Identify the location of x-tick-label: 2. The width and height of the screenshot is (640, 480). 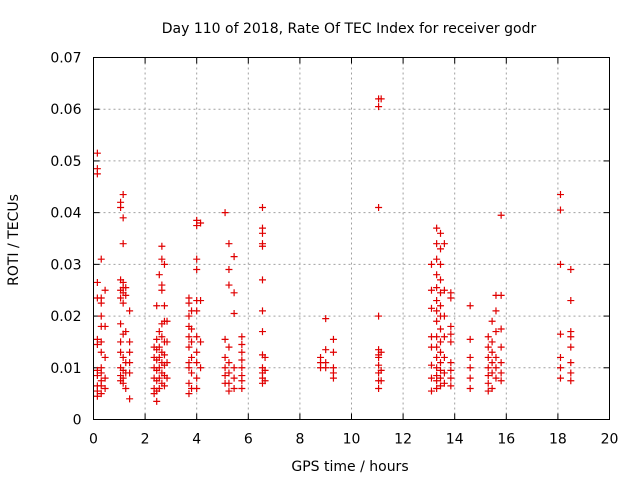
(145, 440).